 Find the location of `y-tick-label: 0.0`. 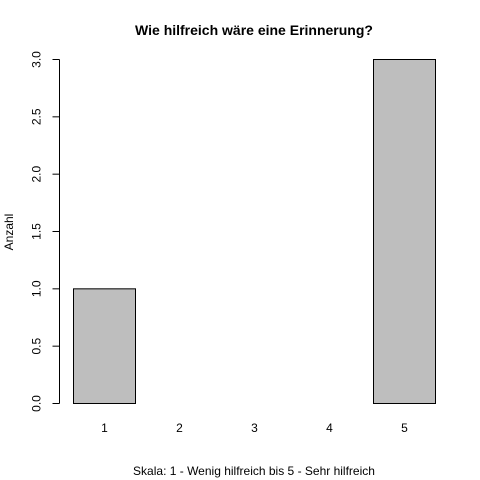

y-tick-label: 0.0 is located at coordinates (37, 403).